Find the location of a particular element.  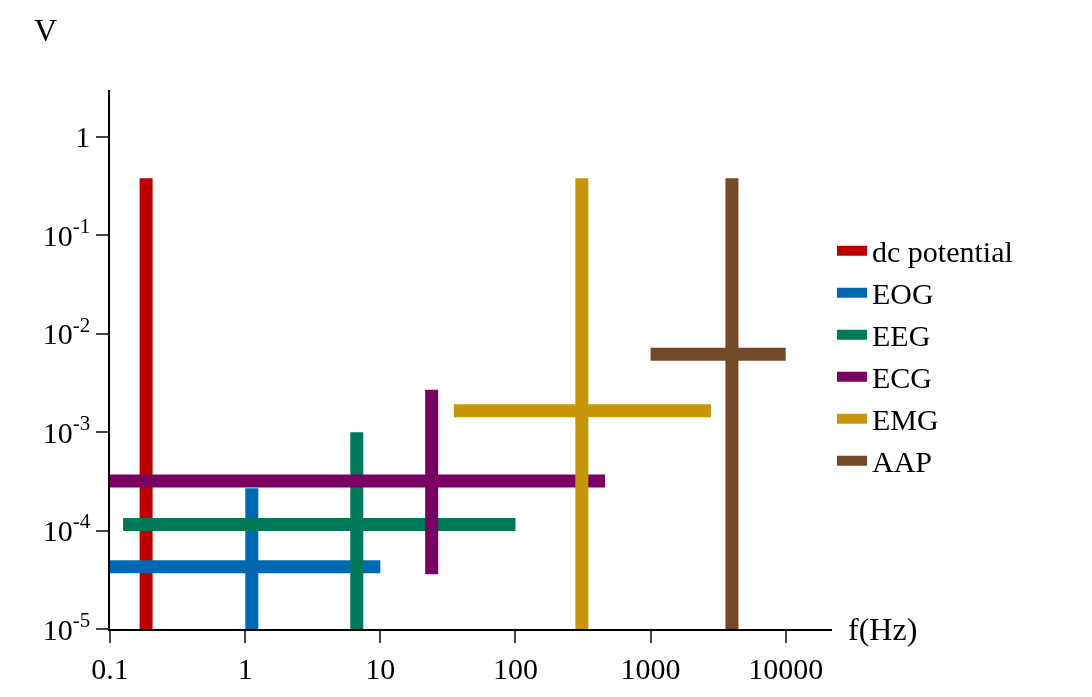

y-tick-label: 10$^{-1}$ is located at coordinates (66, 233).